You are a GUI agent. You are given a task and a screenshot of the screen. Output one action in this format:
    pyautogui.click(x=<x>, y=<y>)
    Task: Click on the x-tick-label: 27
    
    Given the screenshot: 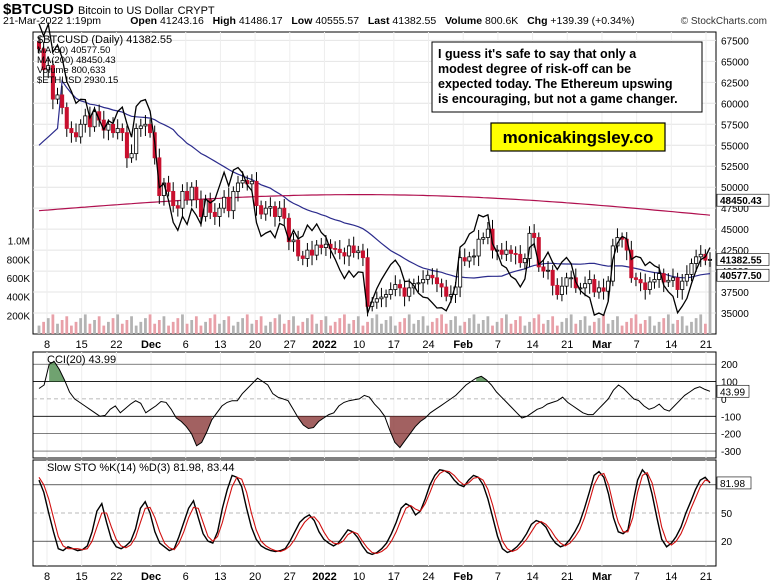 What is the action you would take?
    pyautogui.click(x=290, y=577)
    